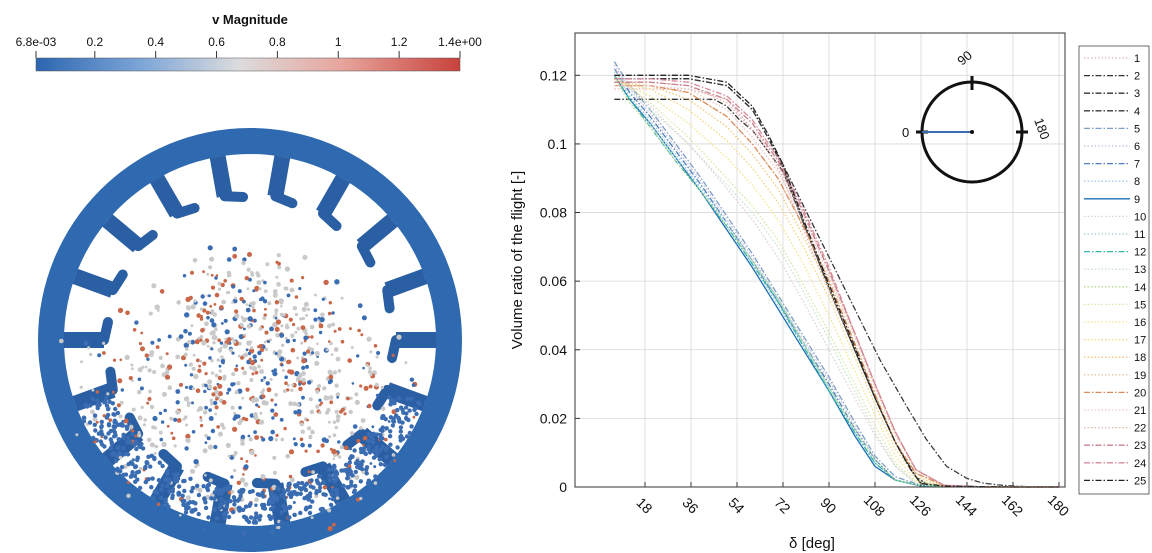 This screenshot has width=1152, height=553. I want to click on legend-label: 19, so click(1140, 376).